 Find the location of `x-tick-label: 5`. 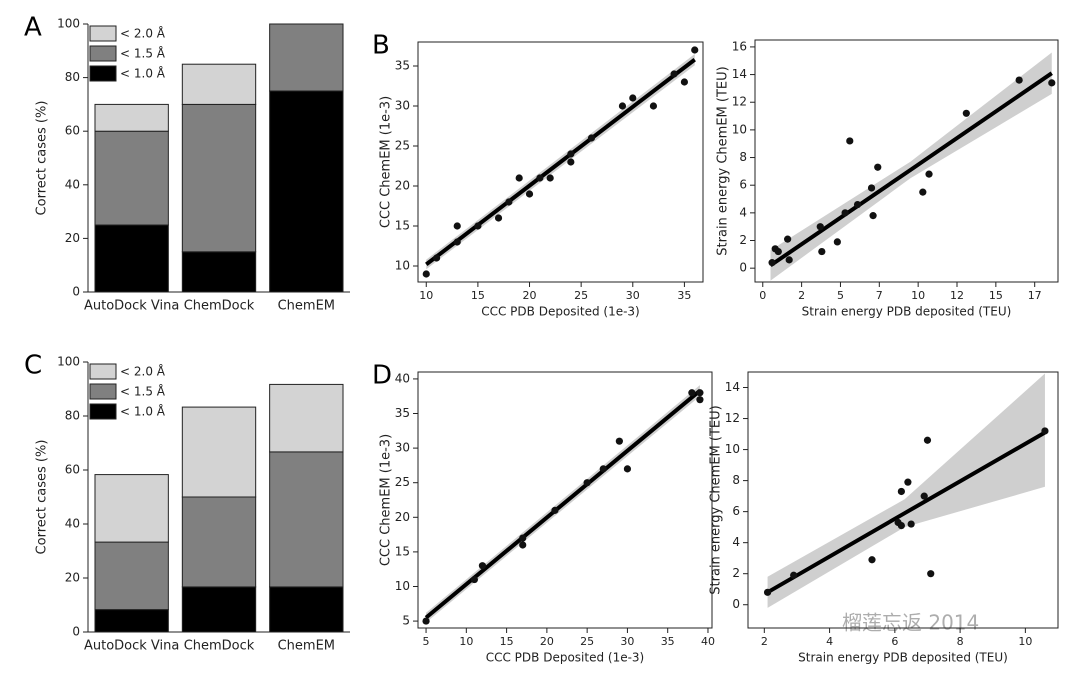

x-tick-label: 5 is located at coordinates (840, 295).